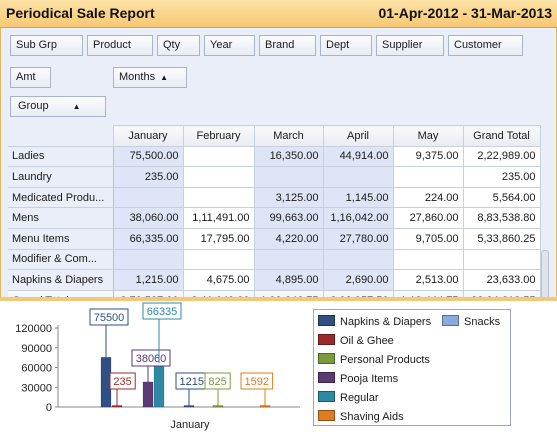 Image resolution: width=557 pixels, height=432 pixels. Describe the element at coordinates (428, 280) in the screenshot. I see `table-cell: 2,513.00` at that location.